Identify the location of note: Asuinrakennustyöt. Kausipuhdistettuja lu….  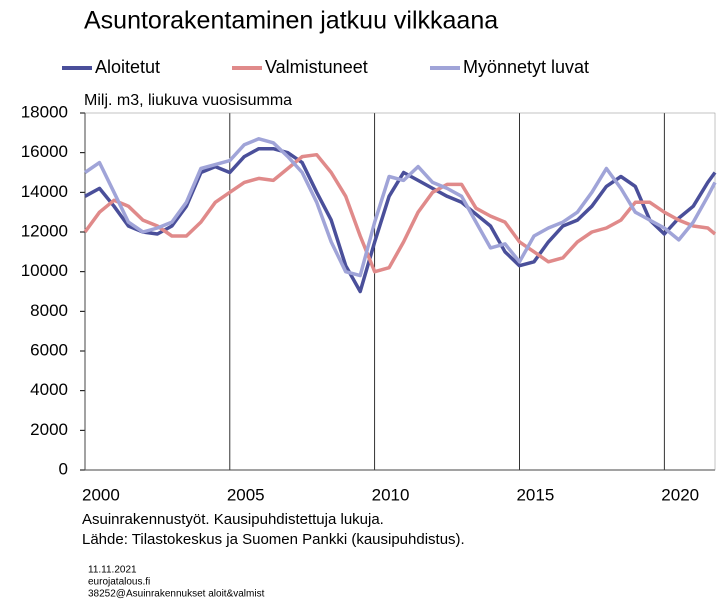
(233, 519).